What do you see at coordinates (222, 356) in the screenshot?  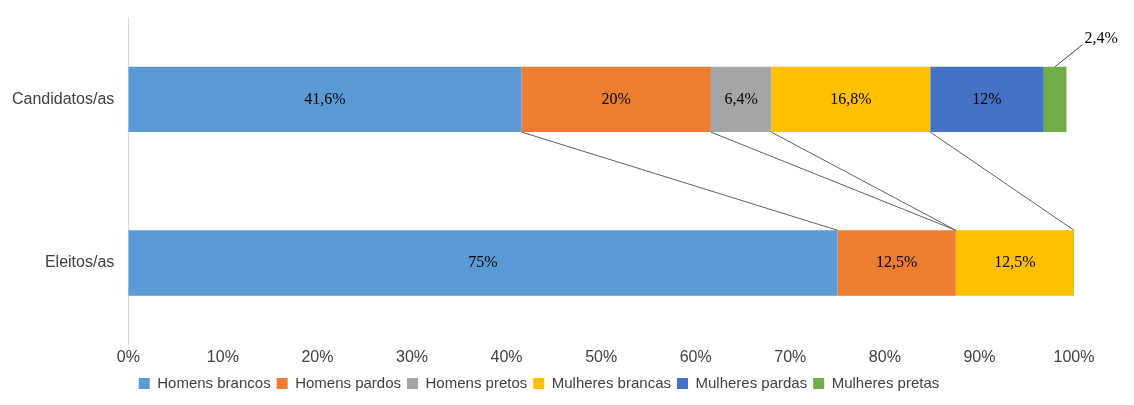 I see `x-tick-label: 10%` at bounding box center [222, 356].